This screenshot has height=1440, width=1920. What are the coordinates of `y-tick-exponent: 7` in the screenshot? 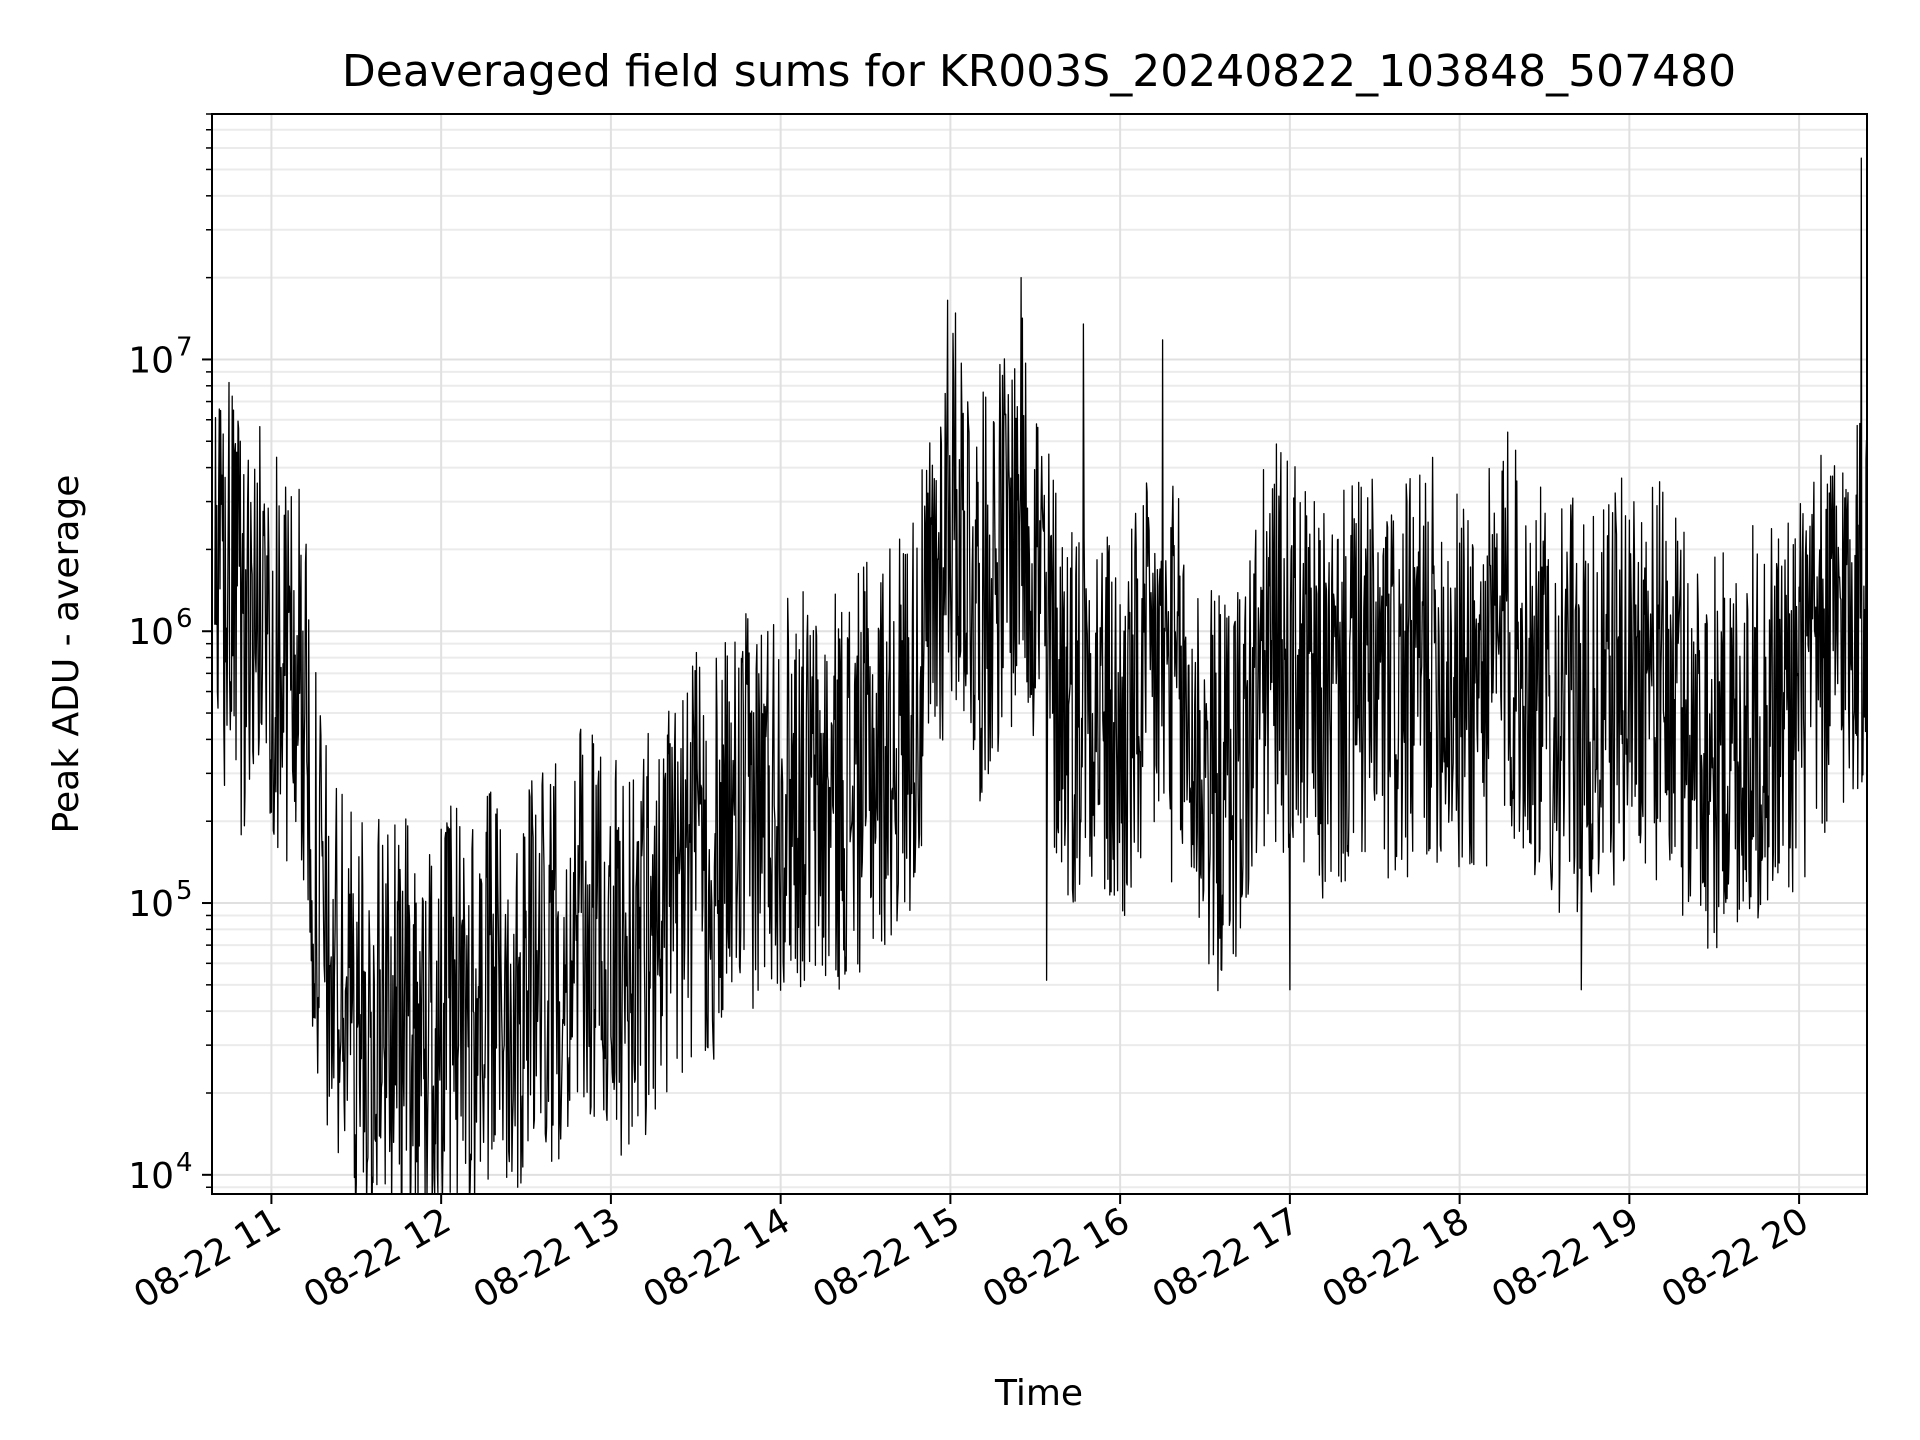 It's located at (184, 347).